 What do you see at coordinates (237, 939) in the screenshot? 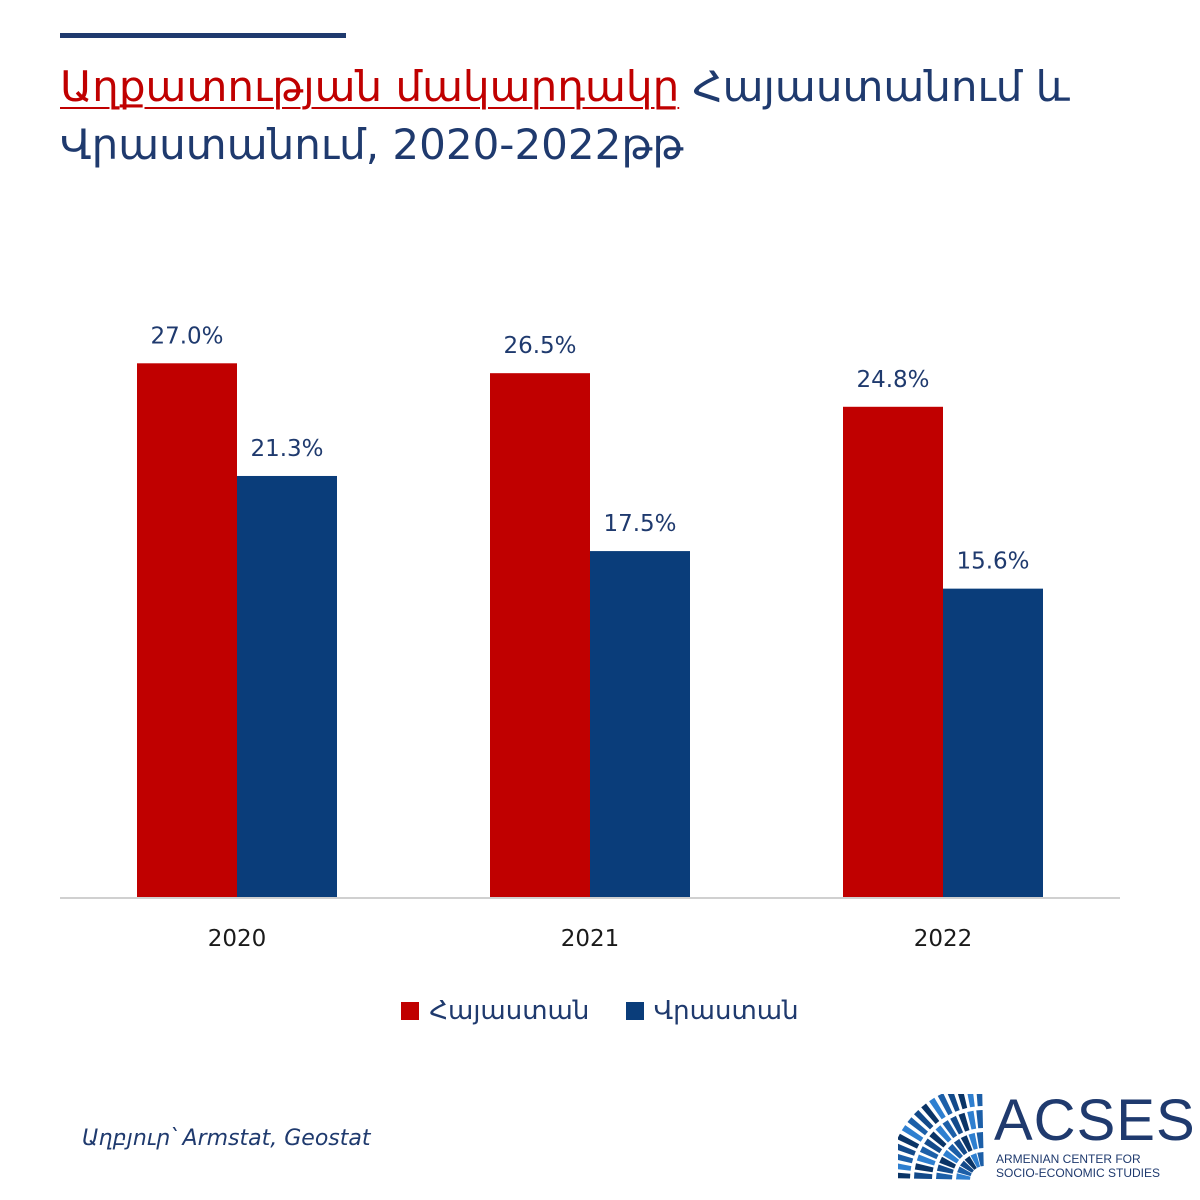
I see `x-tick-label-2020: 2020` at bounding box center [237, 939].